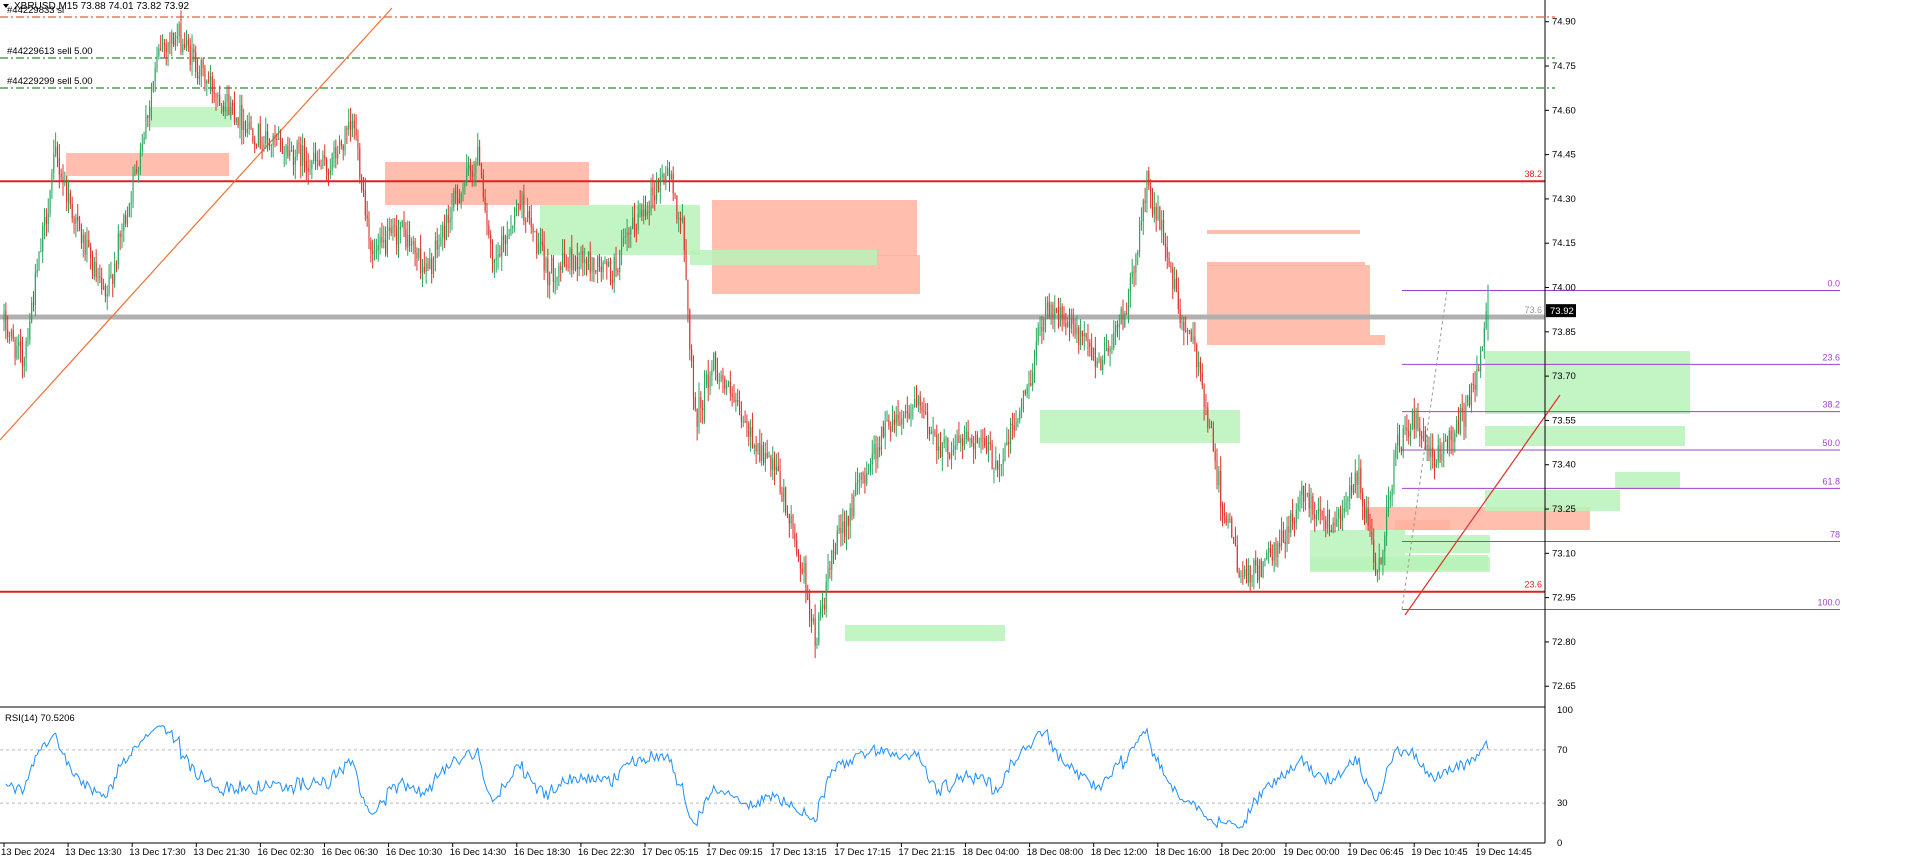 This screenshot has width=1908, height=863. What do you see at coordinates (6, 6) in the screenshot?
I see `collapse-arrow-icon` at bounding box center [6, 6].